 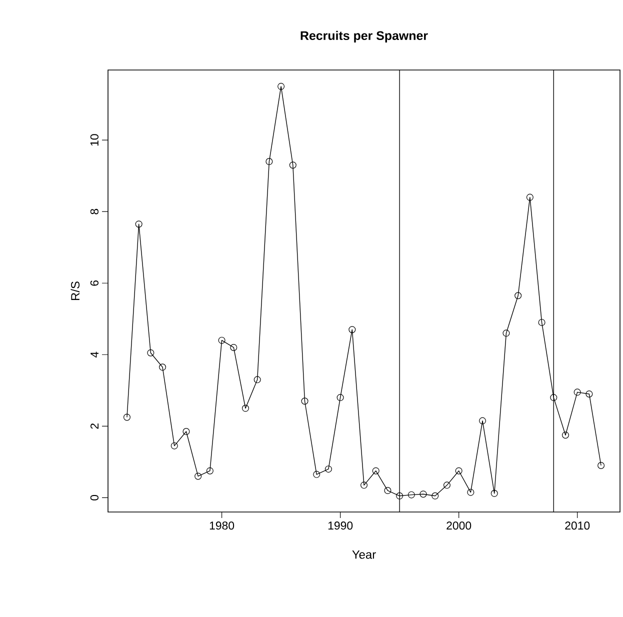 What do you see at coordinates (577, 526) in the screenshot?
I see `x-tick-label: 2010` at bounding box center [577, 526].